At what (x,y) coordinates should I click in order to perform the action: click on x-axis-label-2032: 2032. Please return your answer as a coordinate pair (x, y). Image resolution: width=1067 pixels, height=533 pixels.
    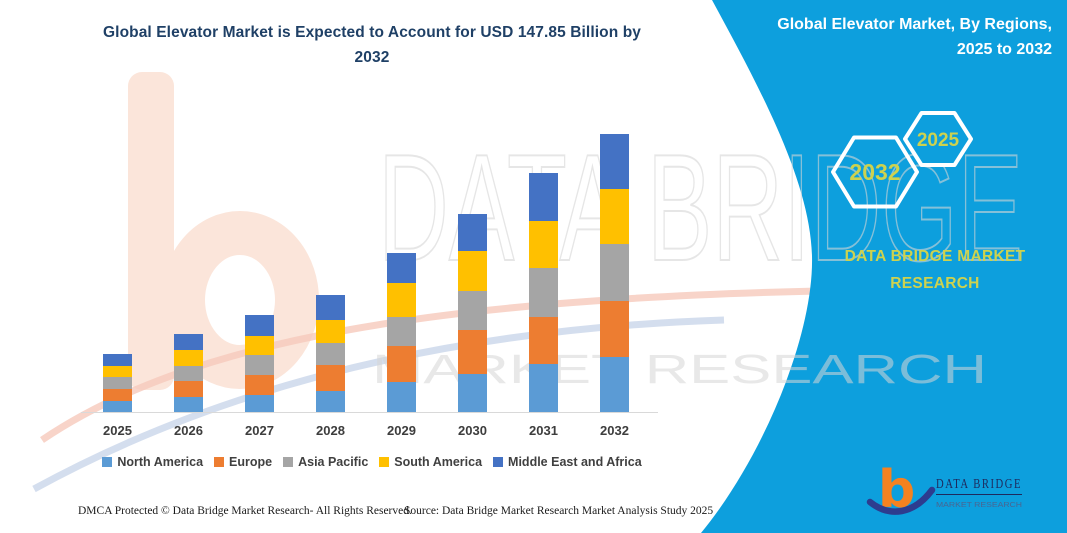
    Looking at the image, I should click on (614, 430).